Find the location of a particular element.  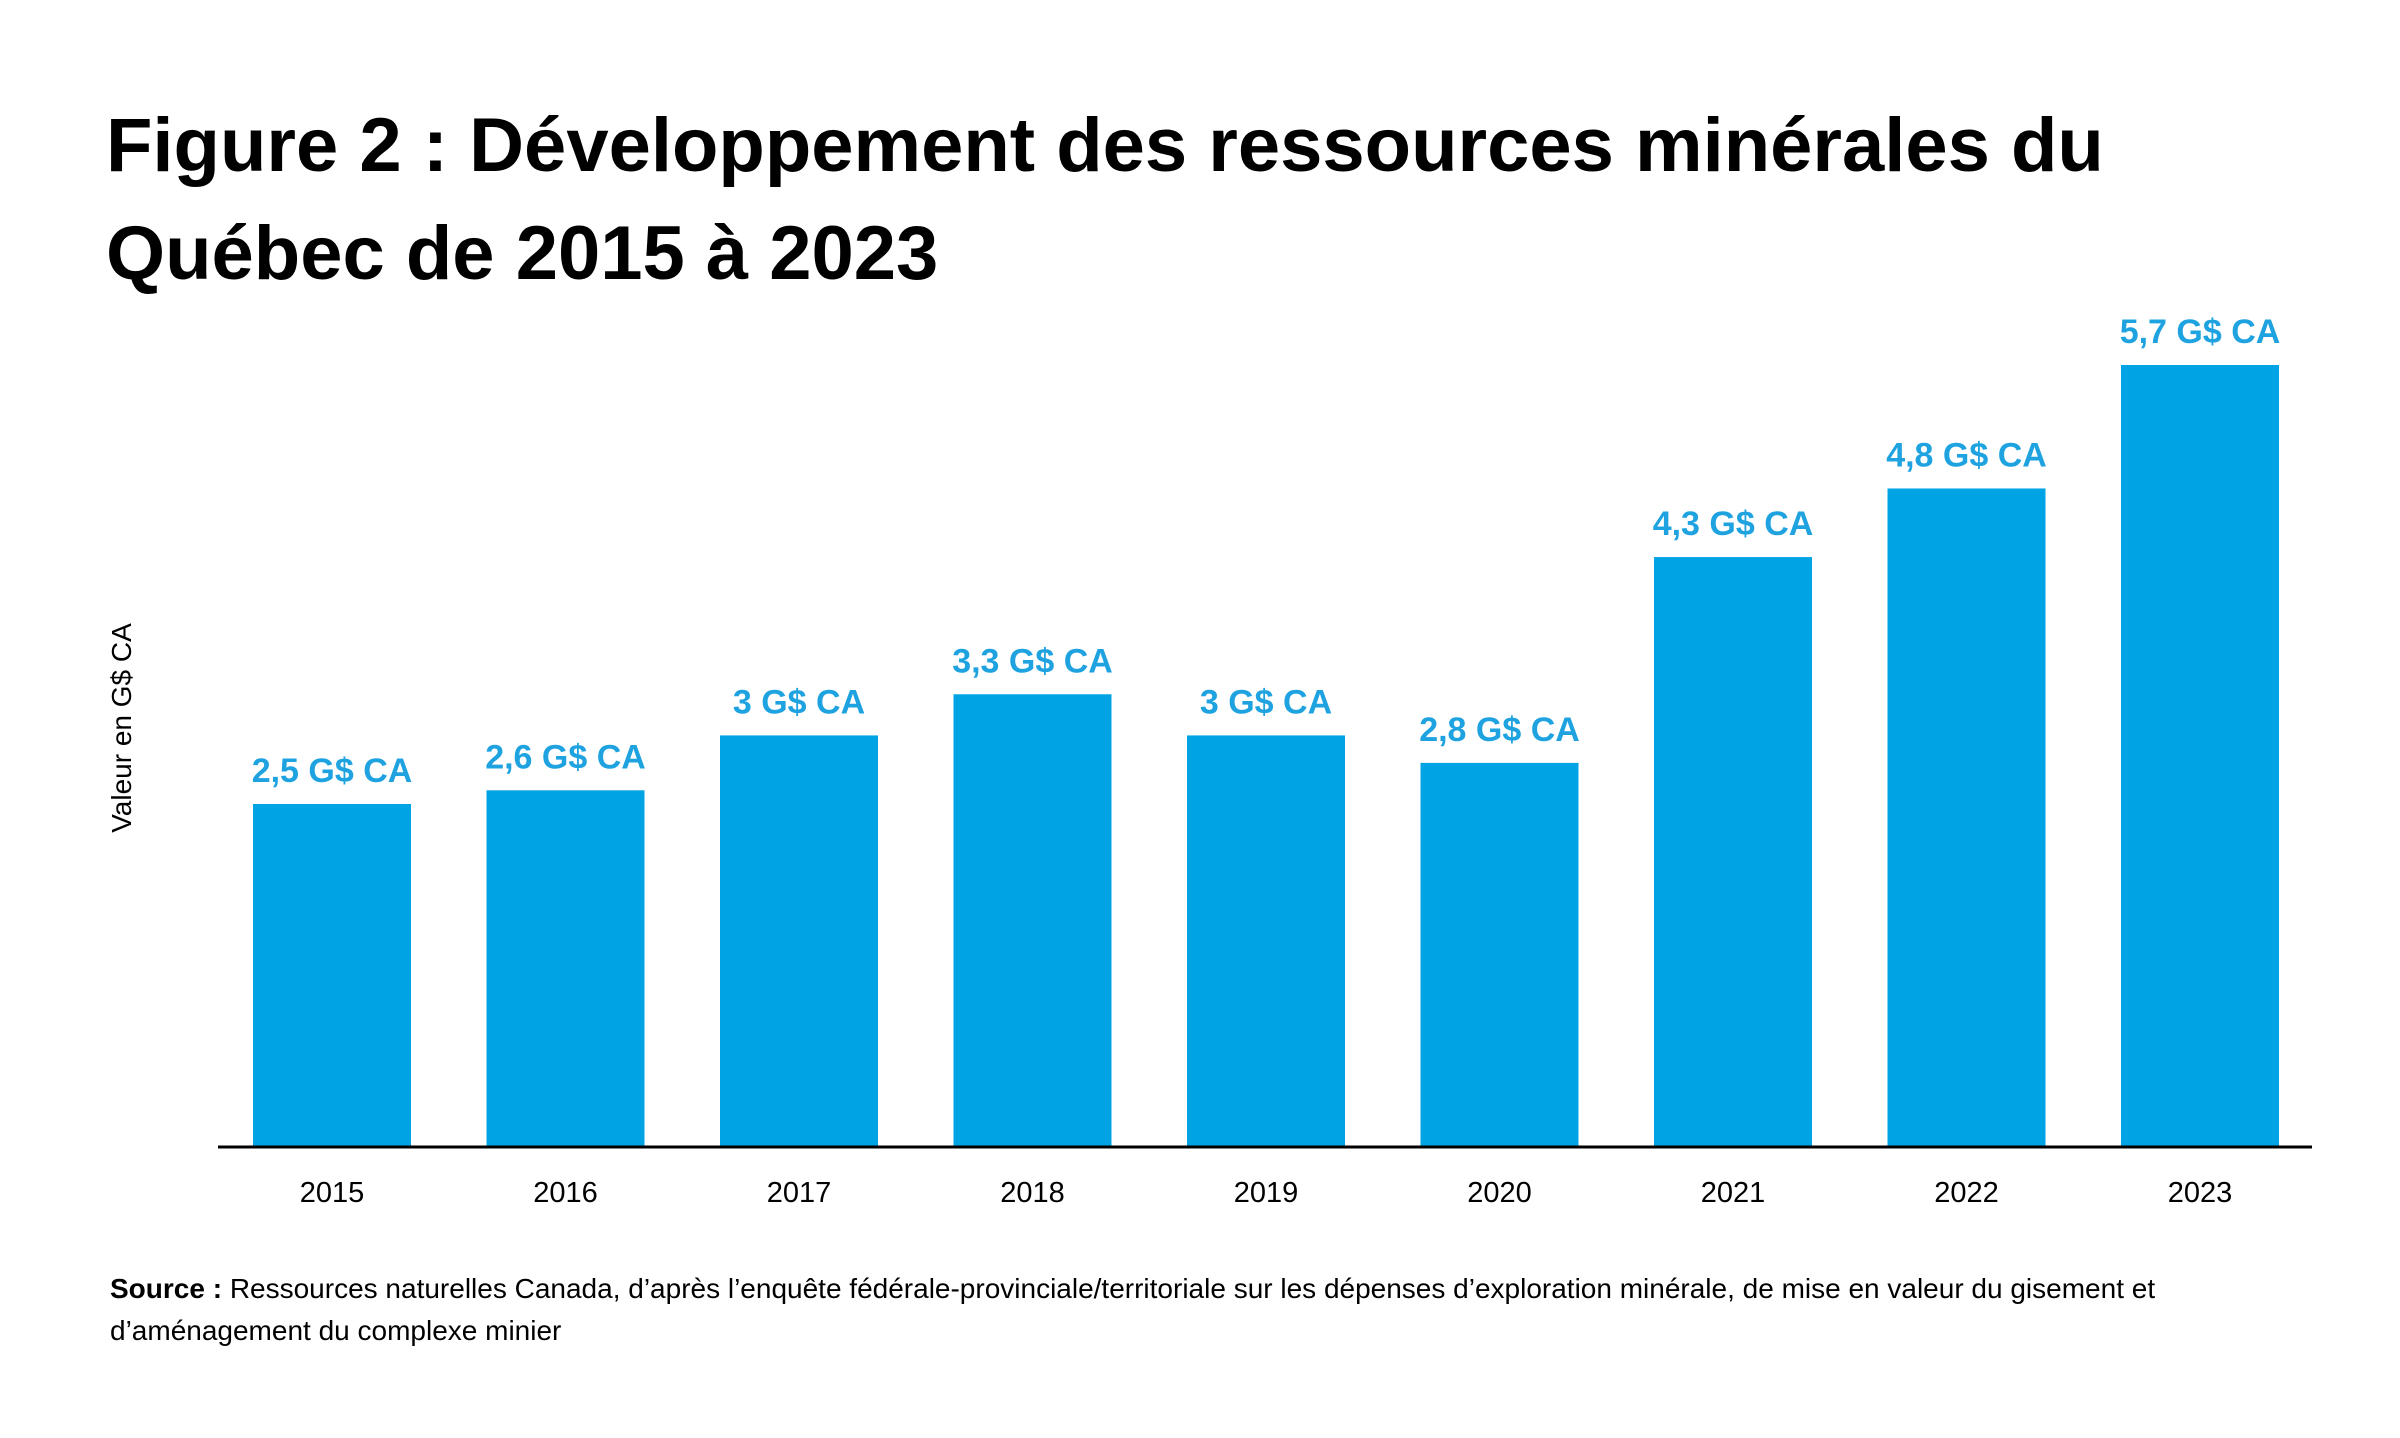

data-label-2019: 3 G$ CA is located at coordinates (1266, 702).